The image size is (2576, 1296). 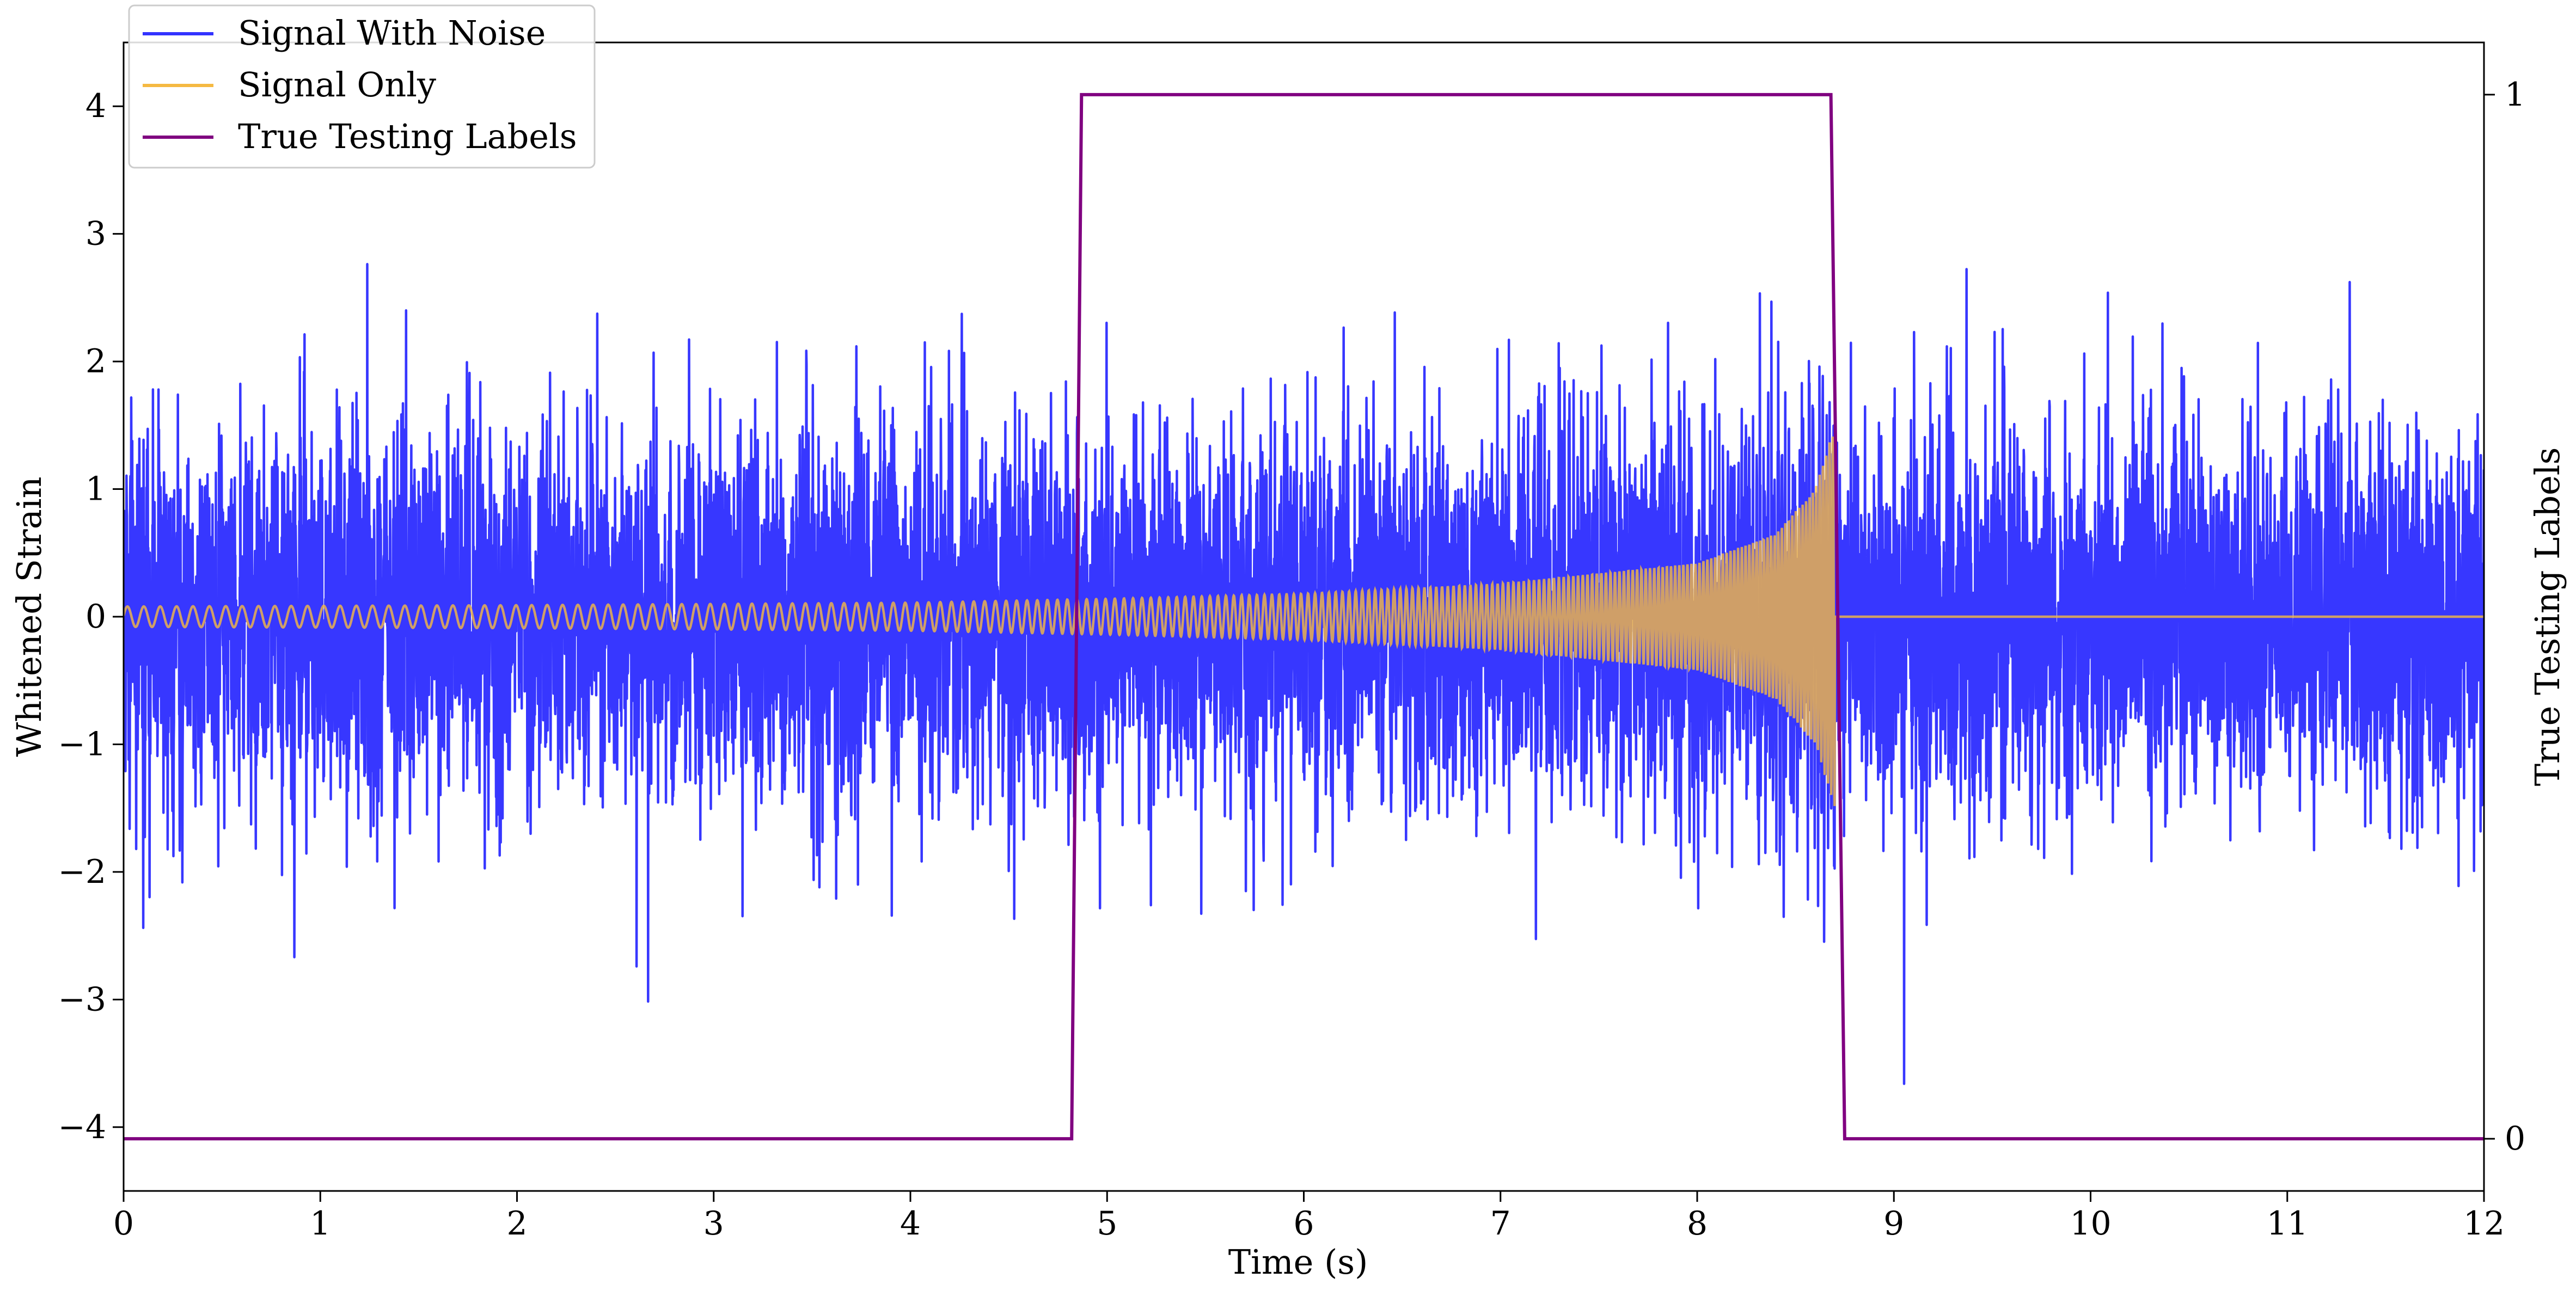 What do you see at coordinates (392, 33) in the screenshot?
I see `legend-label-signal-with-noise: Signal With Noise` at bounding box center [392, 33].